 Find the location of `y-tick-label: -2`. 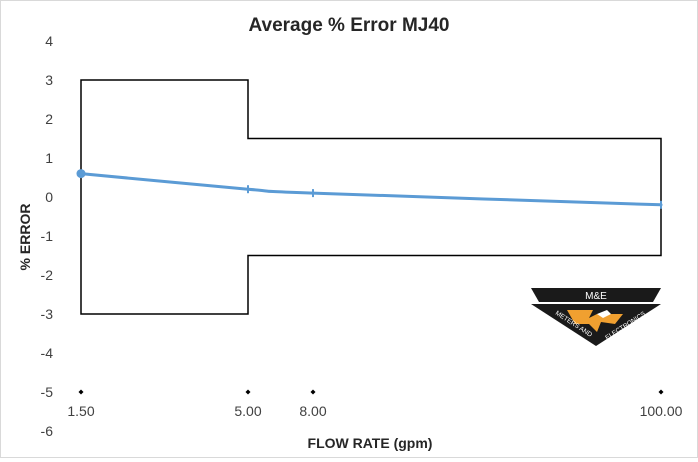

y-tick-label: -2 is located at coordinates (47, 275).